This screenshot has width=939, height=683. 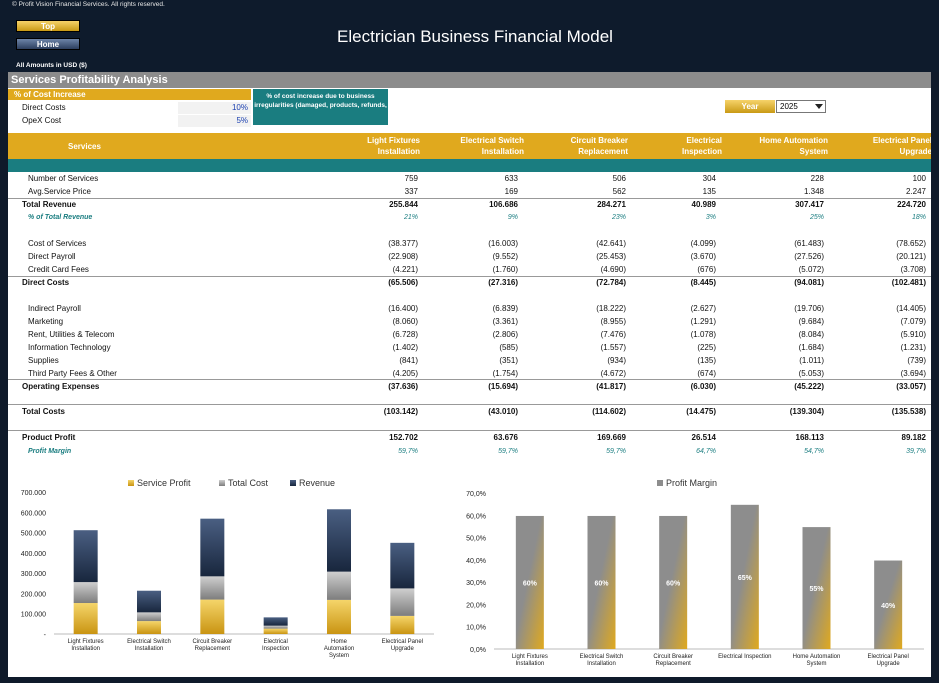 I want to click on table-cell: (37.636), so click(x=403, y=386).